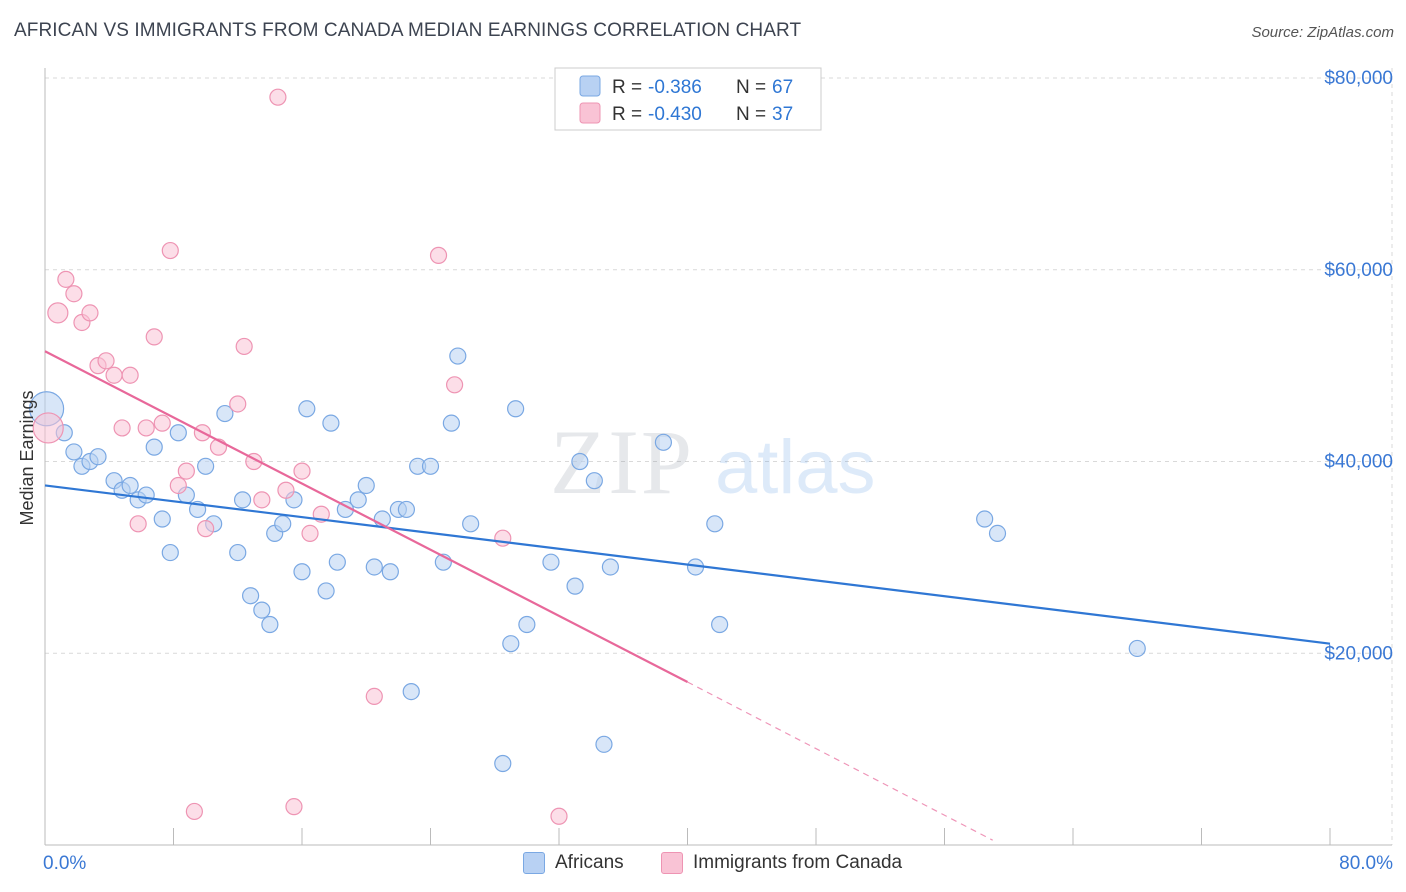 The image size is (1406, 892). I want to click on x-tick-labels: 0.0% 80.0%, so click(718, 863).